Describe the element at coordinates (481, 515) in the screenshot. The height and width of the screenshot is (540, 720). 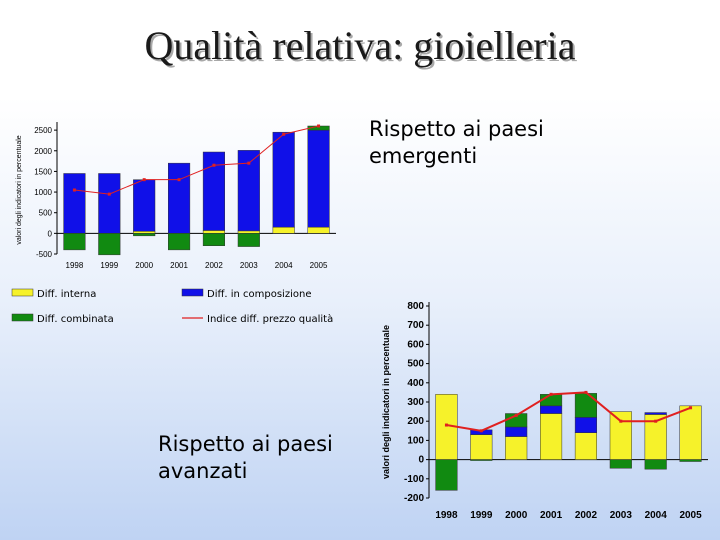
I see `c2-xtick-label: 1999` at that location.